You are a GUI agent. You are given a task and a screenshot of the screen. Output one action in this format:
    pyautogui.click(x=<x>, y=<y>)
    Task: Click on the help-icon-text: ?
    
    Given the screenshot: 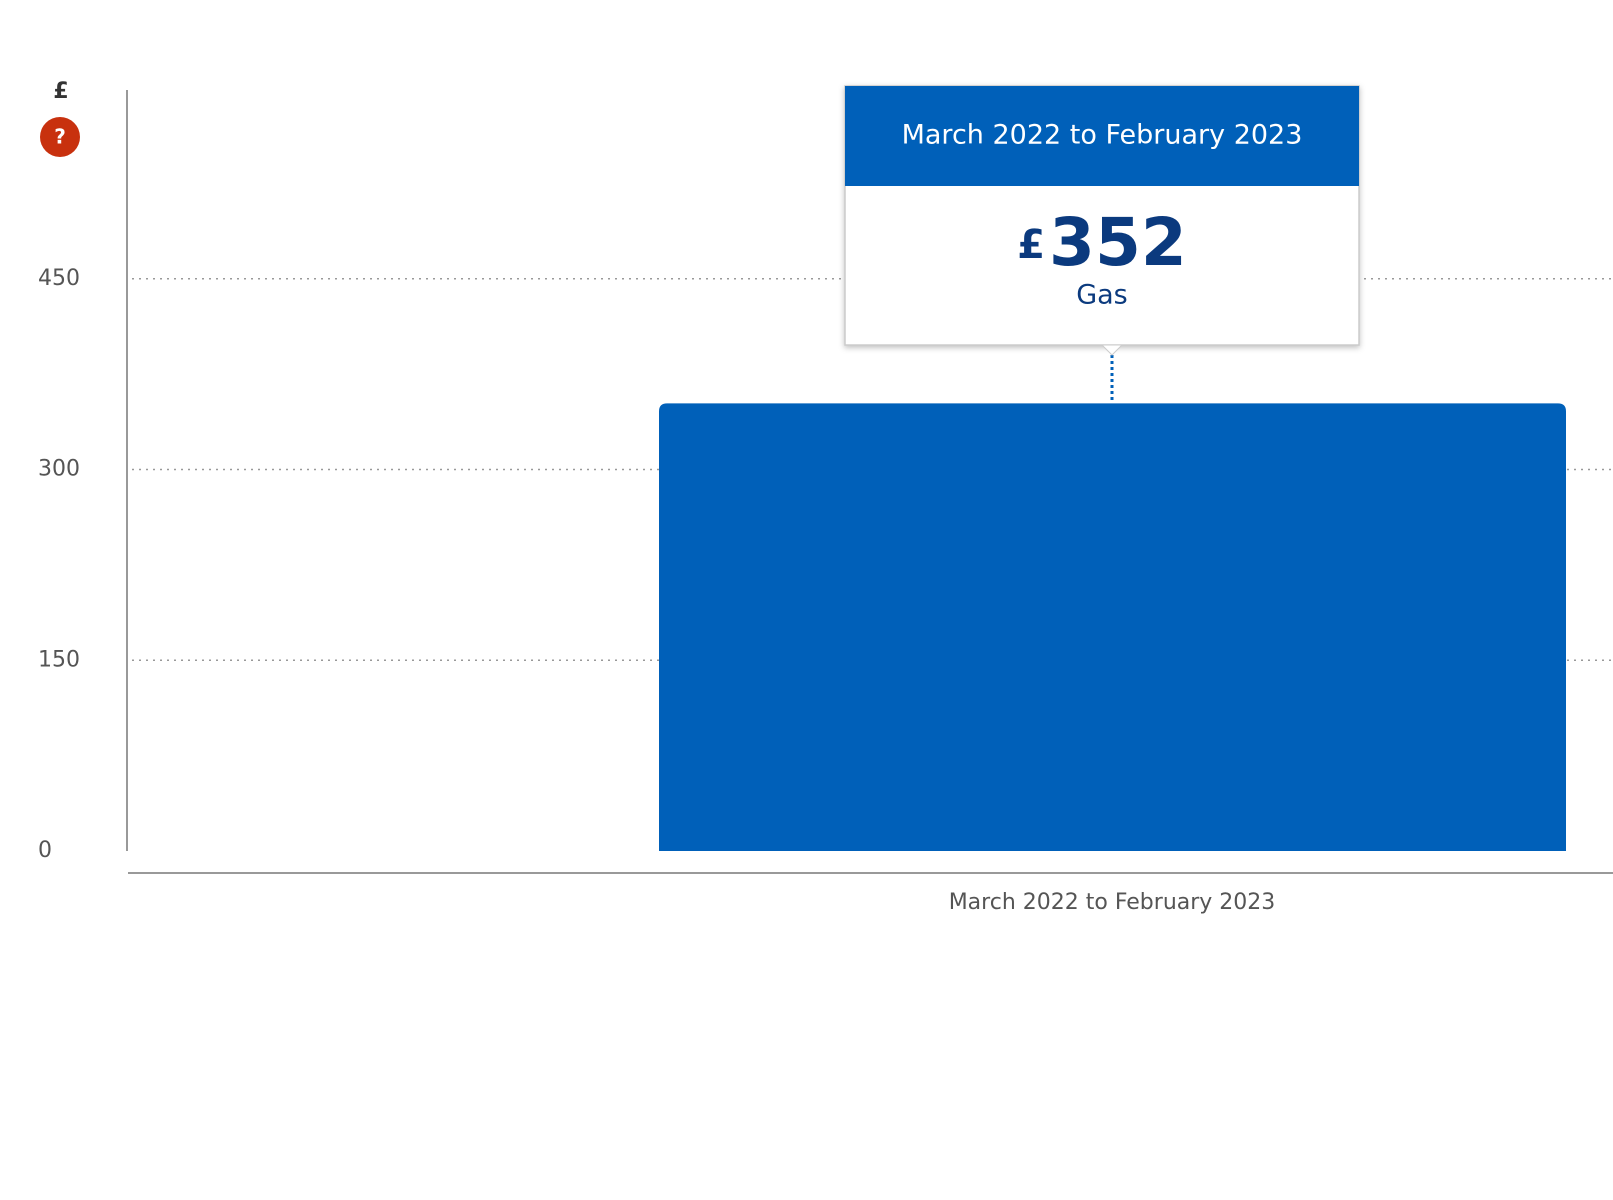 What is the action you would take?
    pyautogui.click(x=60, y=137)
    